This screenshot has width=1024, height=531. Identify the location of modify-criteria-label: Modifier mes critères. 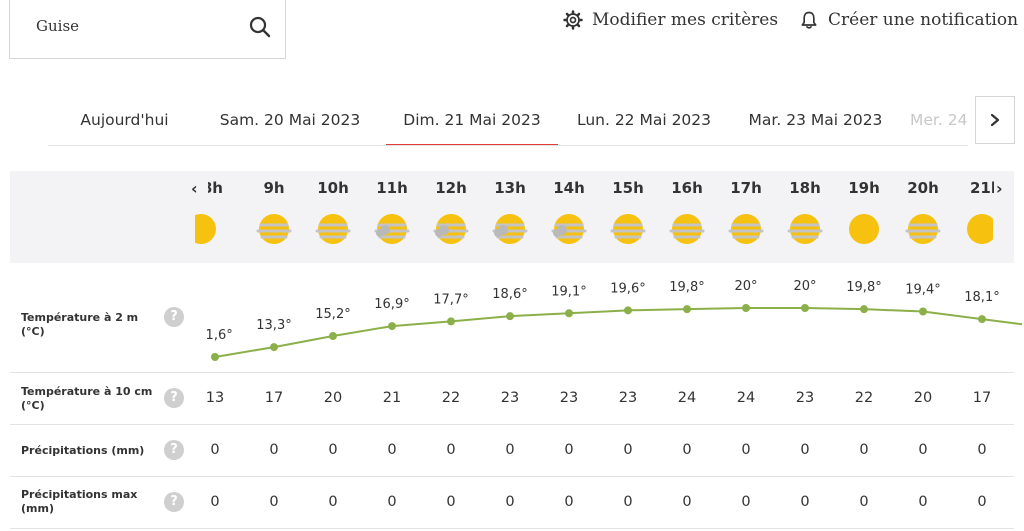
(685, 20).